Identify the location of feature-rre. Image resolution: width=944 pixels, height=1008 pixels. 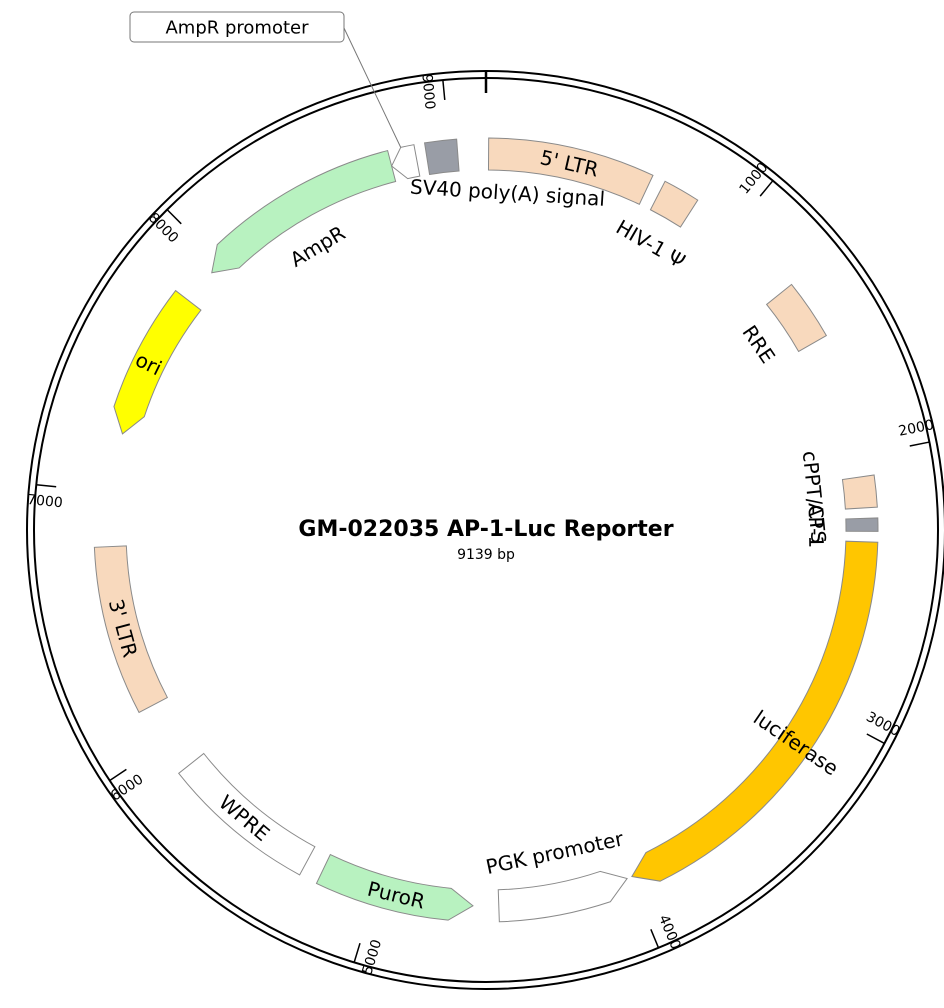
(796, 318).